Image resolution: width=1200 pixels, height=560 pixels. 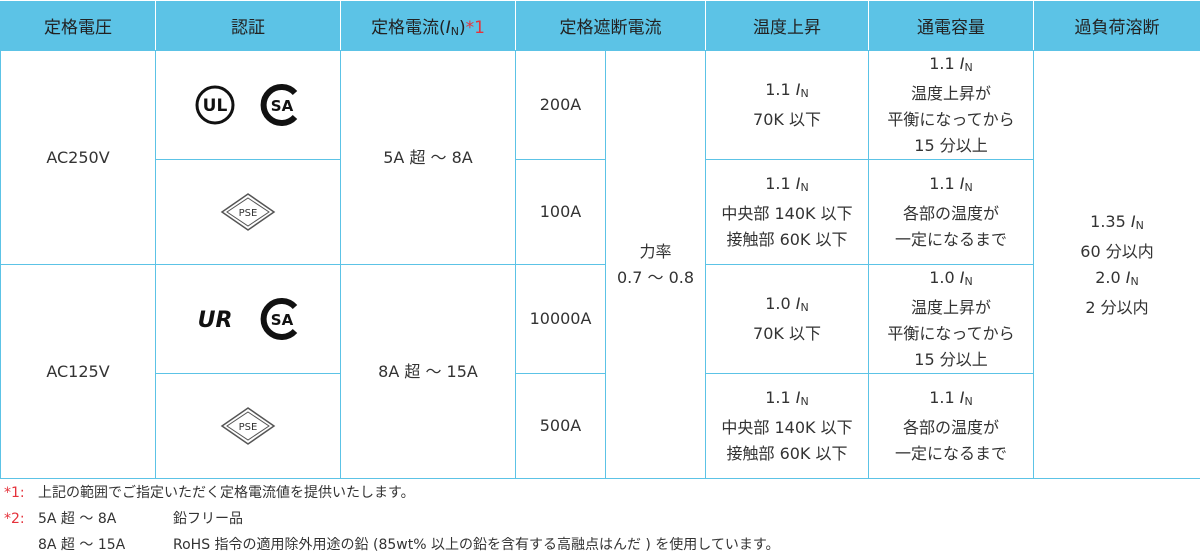 What do you see at coordinates (475, 28) in the screenshot?
I see `note-ref: *1` at bounding box center [475, 28].